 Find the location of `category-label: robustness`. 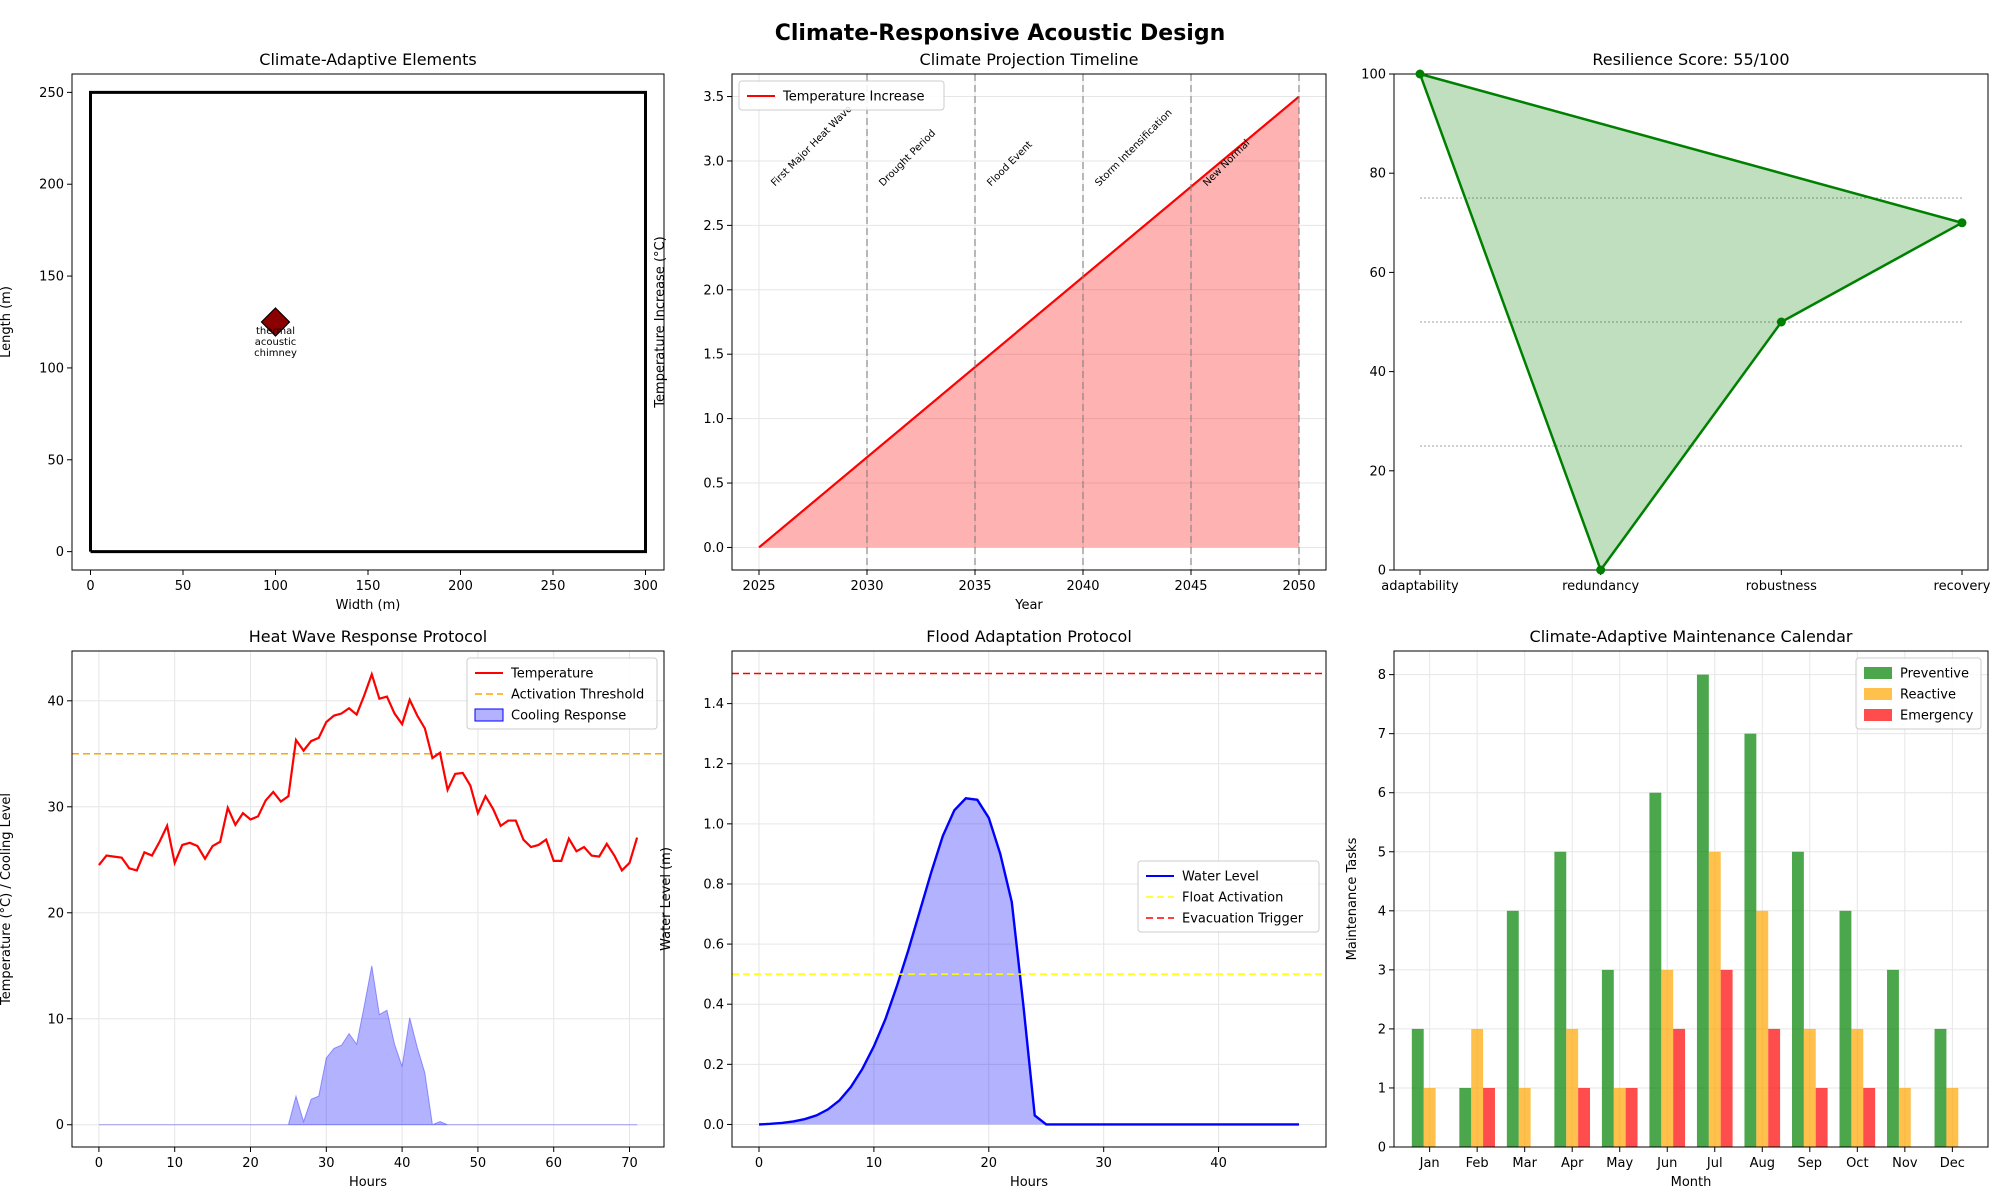

category-label: robustness is located at coordinates (1781, 586).